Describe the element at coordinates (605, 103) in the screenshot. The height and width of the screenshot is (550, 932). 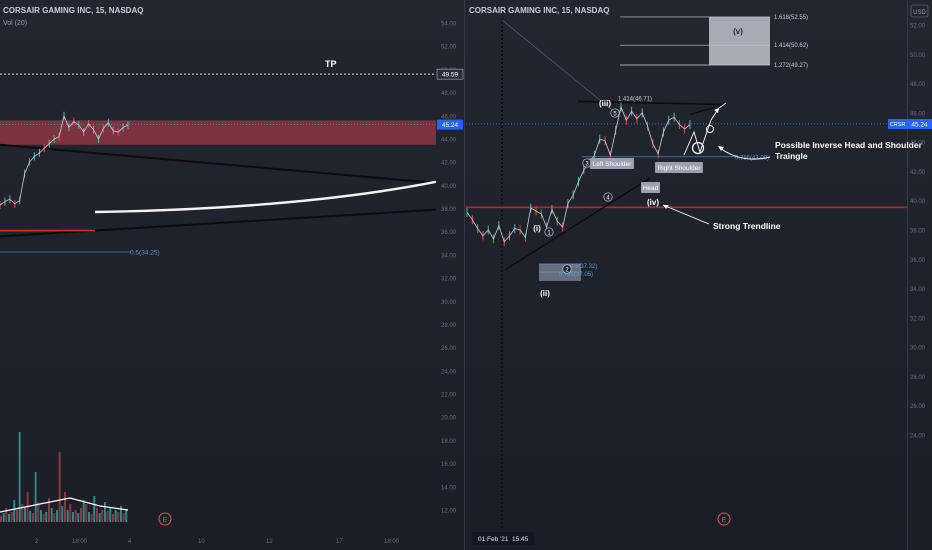
I see `wave-iii-label: (iii)` at that location.